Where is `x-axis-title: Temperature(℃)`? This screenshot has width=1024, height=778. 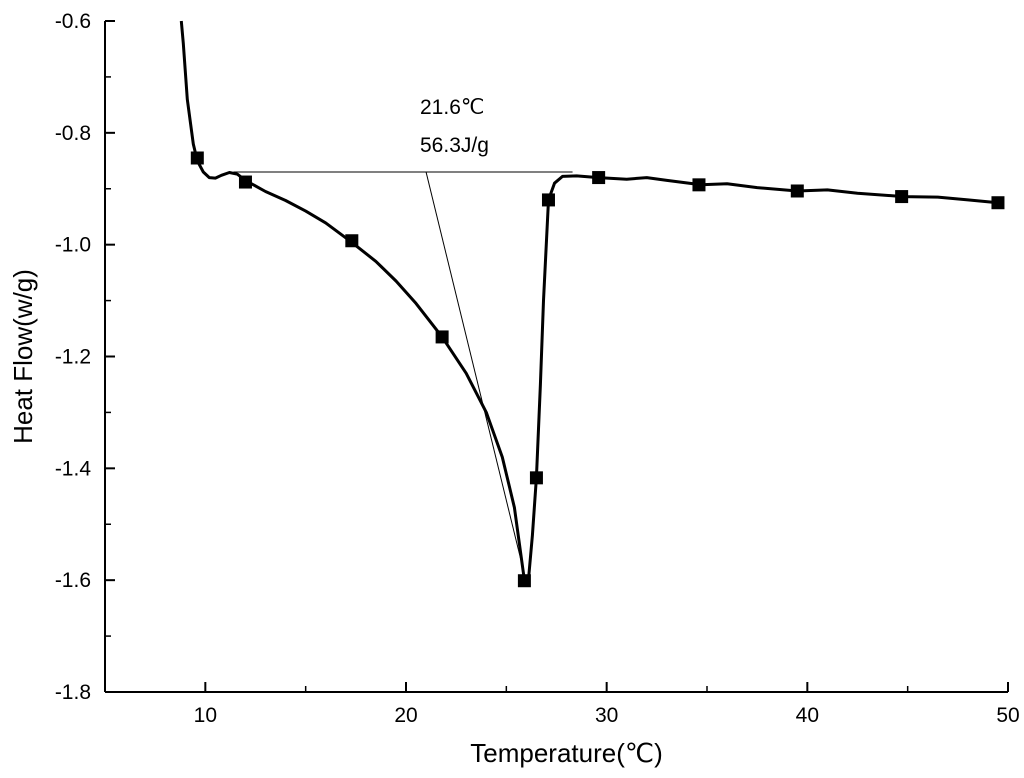 x-axis-title: Temperature(℃) is located at coordinates (566, 753).